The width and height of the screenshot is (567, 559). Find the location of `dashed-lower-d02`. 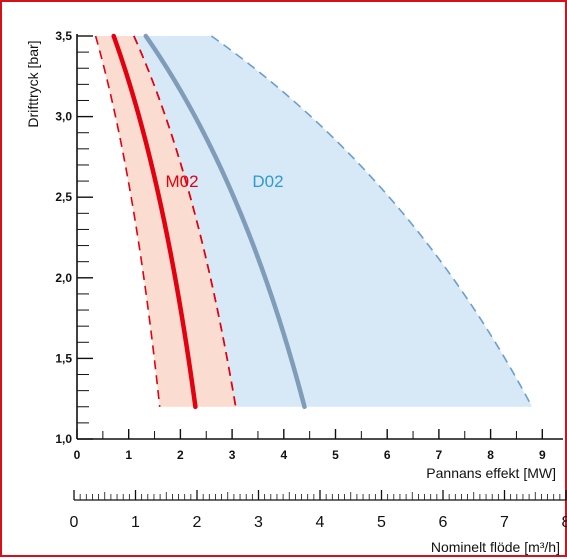

dashed-lower-d02 is located at coordinates (185, 221).